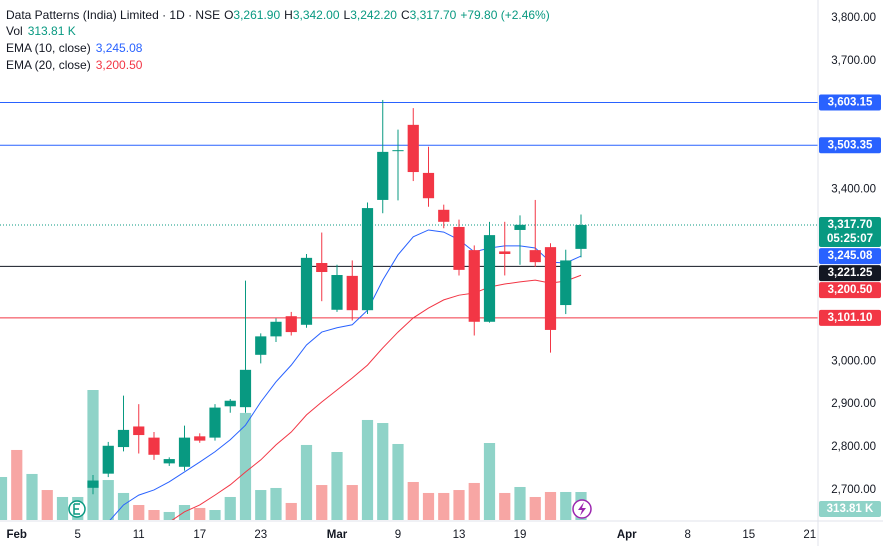  What do you see at coordinates (412, 535) in the screenshot?
I see `time-axis: Feb 5 11 17 23 Mar 9 13 19 Apr 8 15 21` at bounding box center [412, 535].